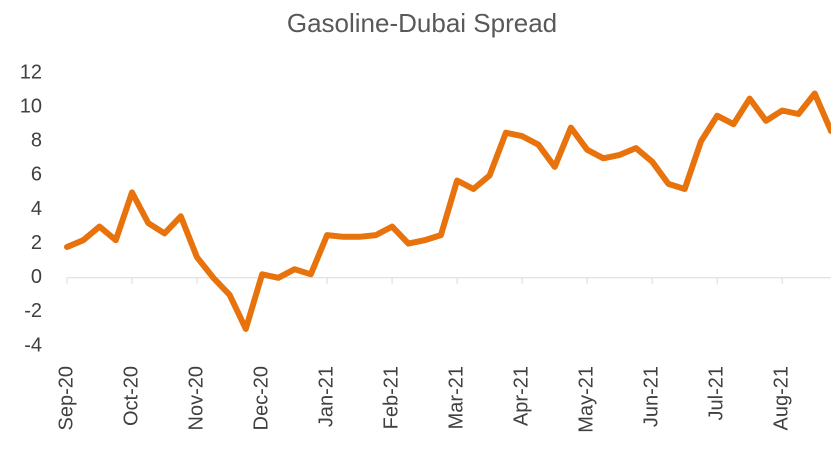 Image resolution: width=831 pixels, height=453 pixels. Describe the element at coordinates (326, 396) in the screenshot. I see `x-tick-label: Jan-21` at that location.